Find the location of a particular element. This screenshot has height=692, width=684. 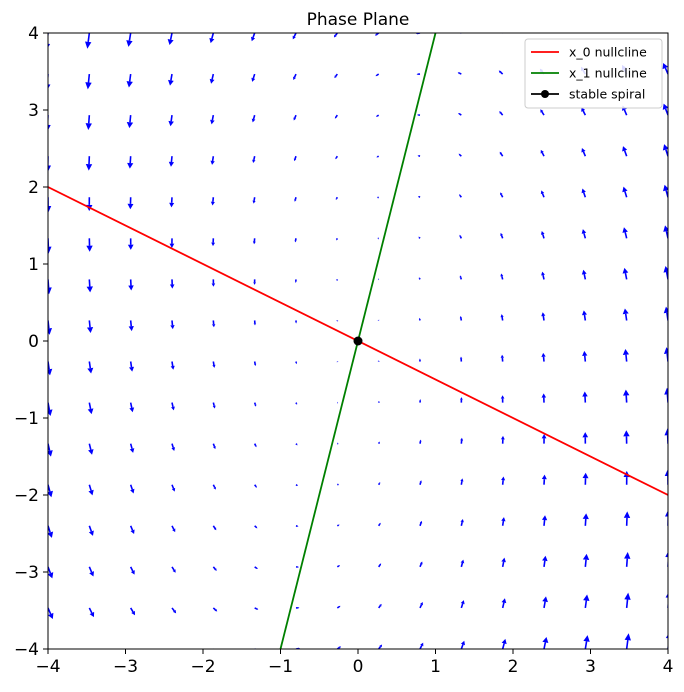

y-tick-label: 2 is located at coordinates (33, 188).